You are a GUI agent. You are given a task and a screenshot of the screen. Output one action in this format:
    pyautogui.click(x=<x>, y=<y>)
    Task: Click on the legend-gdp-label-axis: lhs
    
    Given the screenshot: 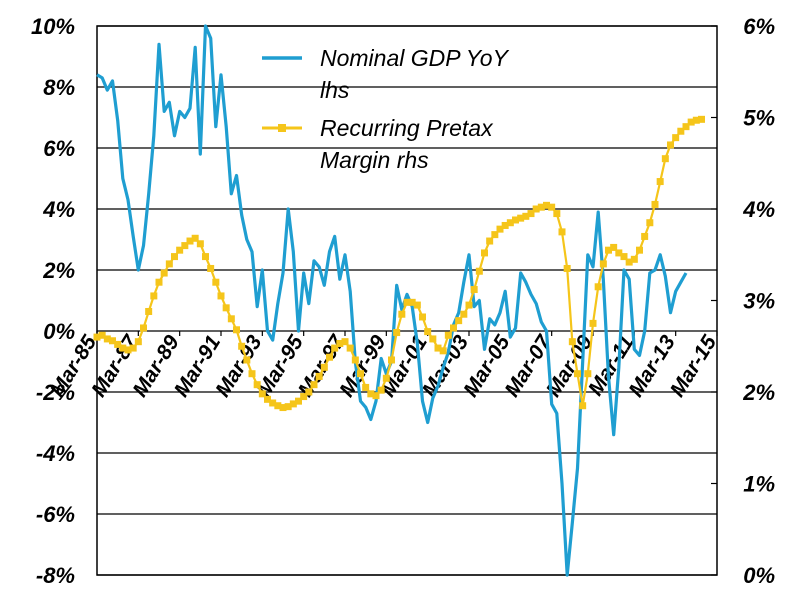 What is the action you would take?
    pyautogui.click(x=335, y=90)
    